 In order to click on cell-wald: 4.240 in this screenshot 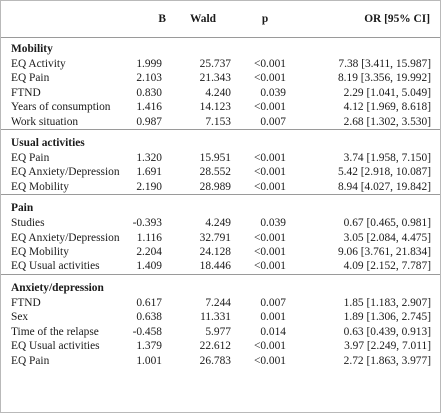, I will do `click(218, 92)`.